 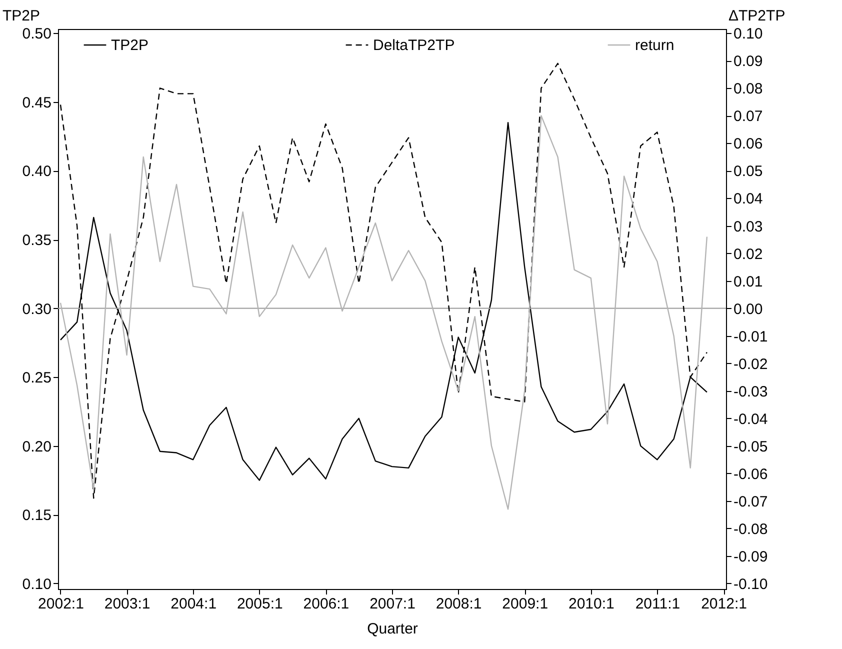 What do you see at coordinates (591, 604) in the screenshot?
I see `x-tick-label: 2010:1` at bounding box center [591, 604].